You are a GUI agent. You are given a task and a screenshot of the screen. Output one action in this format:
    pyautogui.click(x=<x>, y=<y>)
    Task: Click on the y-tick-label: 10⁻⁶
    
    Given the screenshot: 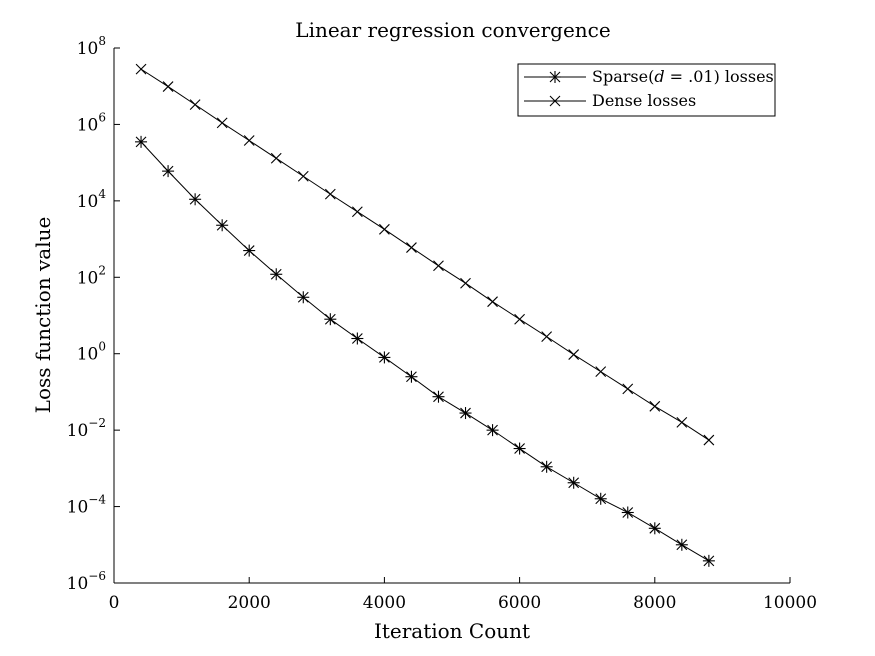 What is the action you would take?
    pyautogui.click(x=86, y=581)
    